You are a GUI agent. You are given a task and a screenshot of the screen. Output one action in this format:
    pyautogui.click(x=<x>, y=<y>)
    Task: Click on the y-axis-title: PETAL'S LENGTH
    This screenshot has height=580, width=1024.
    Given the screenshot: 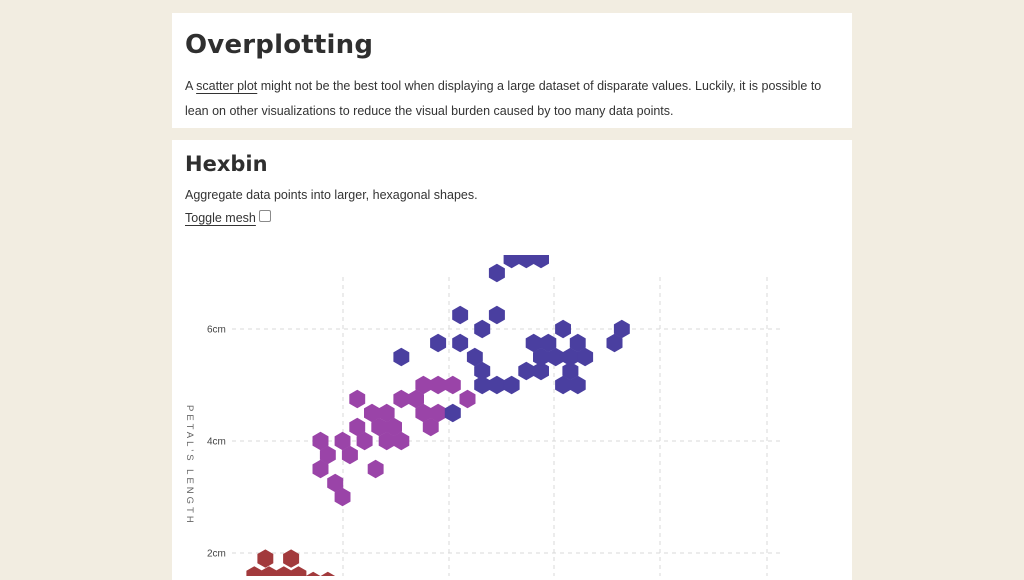 What is the action you would take?
    pyautogui.click(x=189, y=465)
    